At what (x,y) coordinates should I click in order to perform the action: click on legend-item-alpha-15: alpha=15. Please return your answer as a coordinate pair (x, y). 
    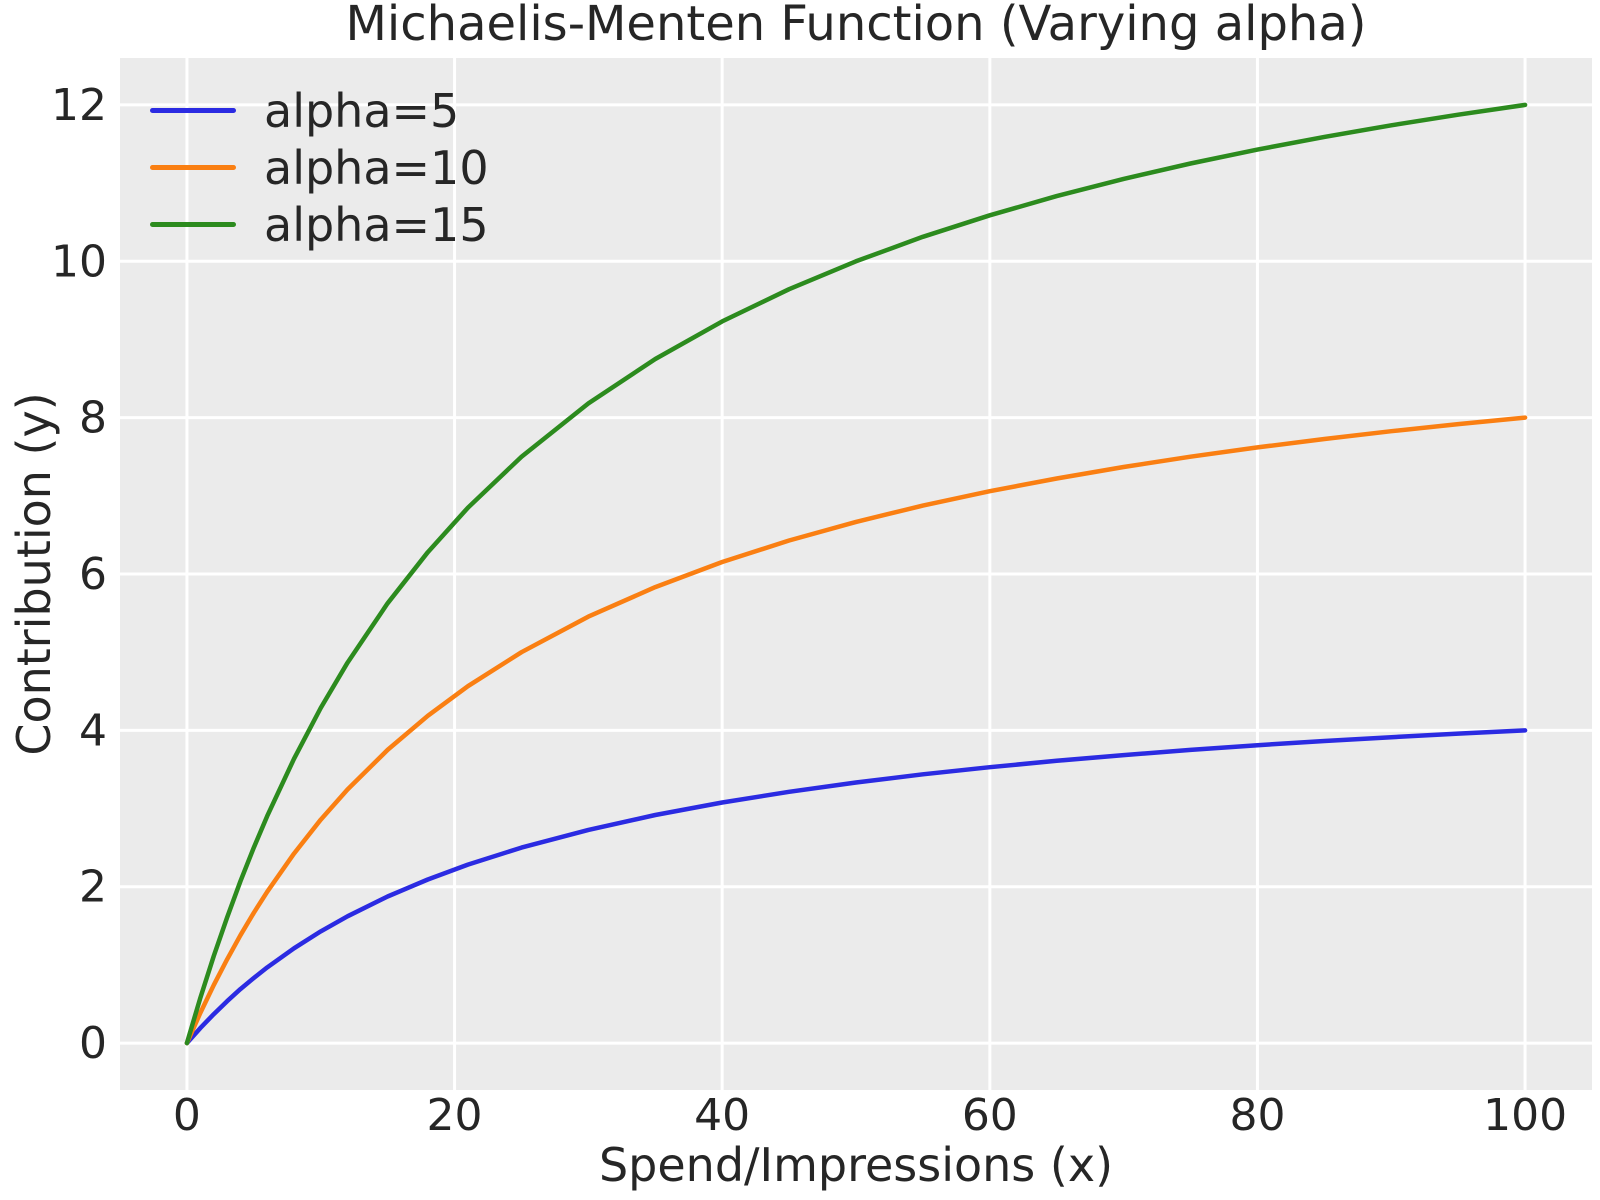
    Looking at the image, I should click on (319, 224).